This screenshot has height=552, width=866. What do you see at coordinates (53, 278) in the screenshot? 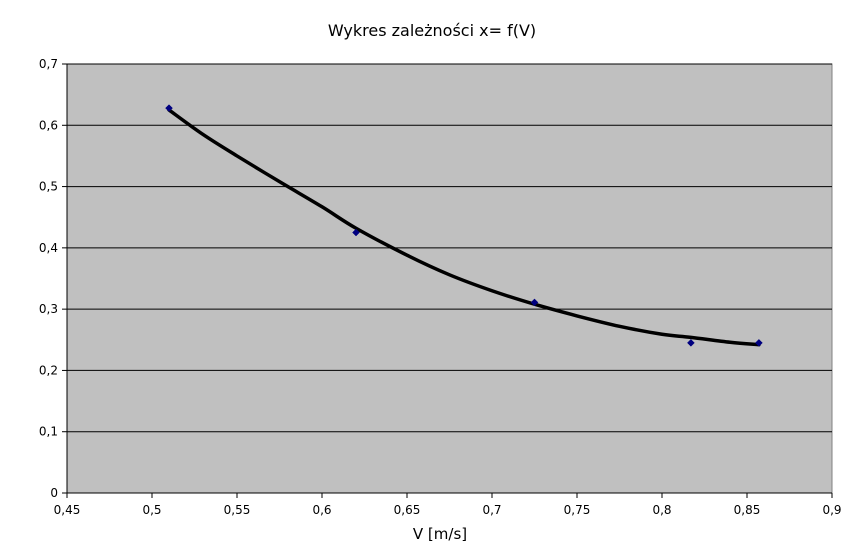
I see `y-axis: 0 0,1 0,2 0,3 0,4 0,5 0,6 0,7` at bounding box center [53, 278].